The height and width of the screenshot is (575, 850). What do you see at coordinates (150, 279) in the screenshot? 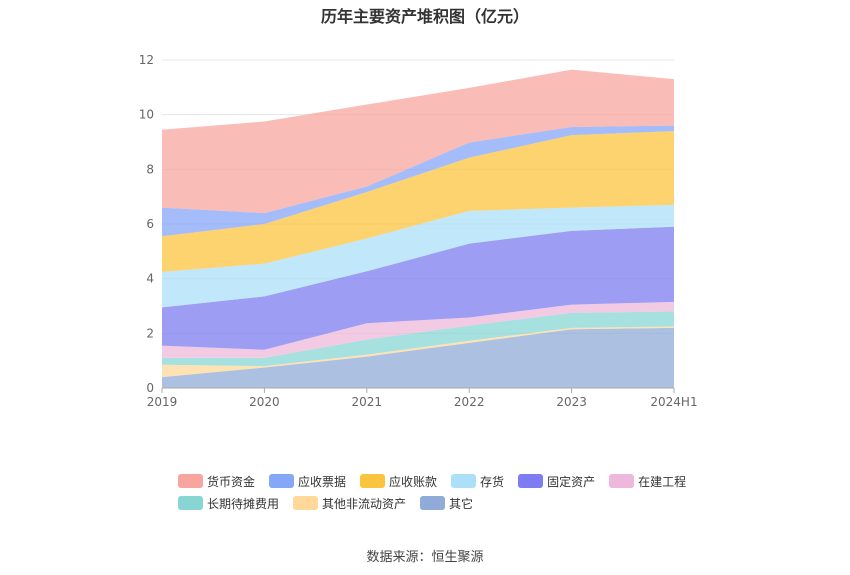
I see `y-tick-label: 4` at bounding box center [150, 279].